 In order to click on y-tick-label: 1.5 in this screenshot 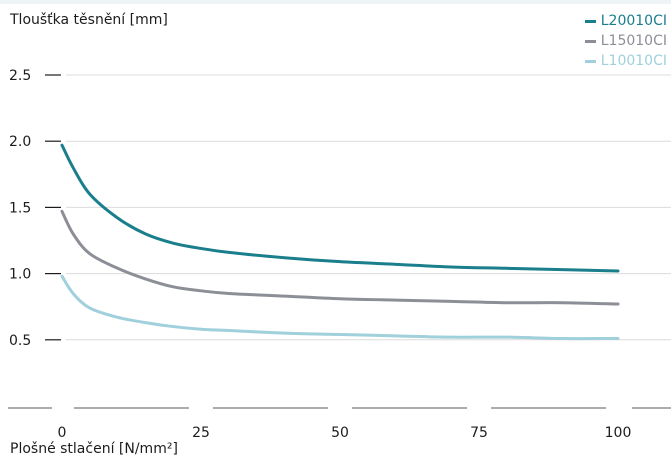, I will do `click(20, 208)`.